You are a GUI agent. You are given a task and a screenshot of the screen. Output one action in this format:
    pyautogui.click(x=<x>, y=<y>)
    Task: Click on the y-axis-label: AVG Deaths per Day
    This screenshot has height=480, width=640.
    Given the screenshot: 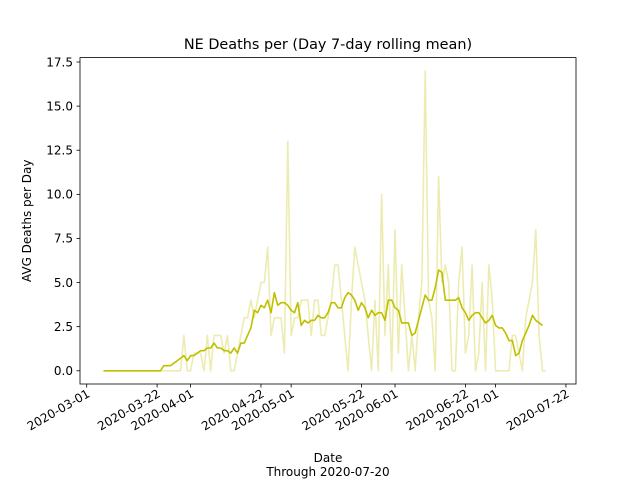 What is the action you would take?
    pyautogui.click(x=27, y=221)
    